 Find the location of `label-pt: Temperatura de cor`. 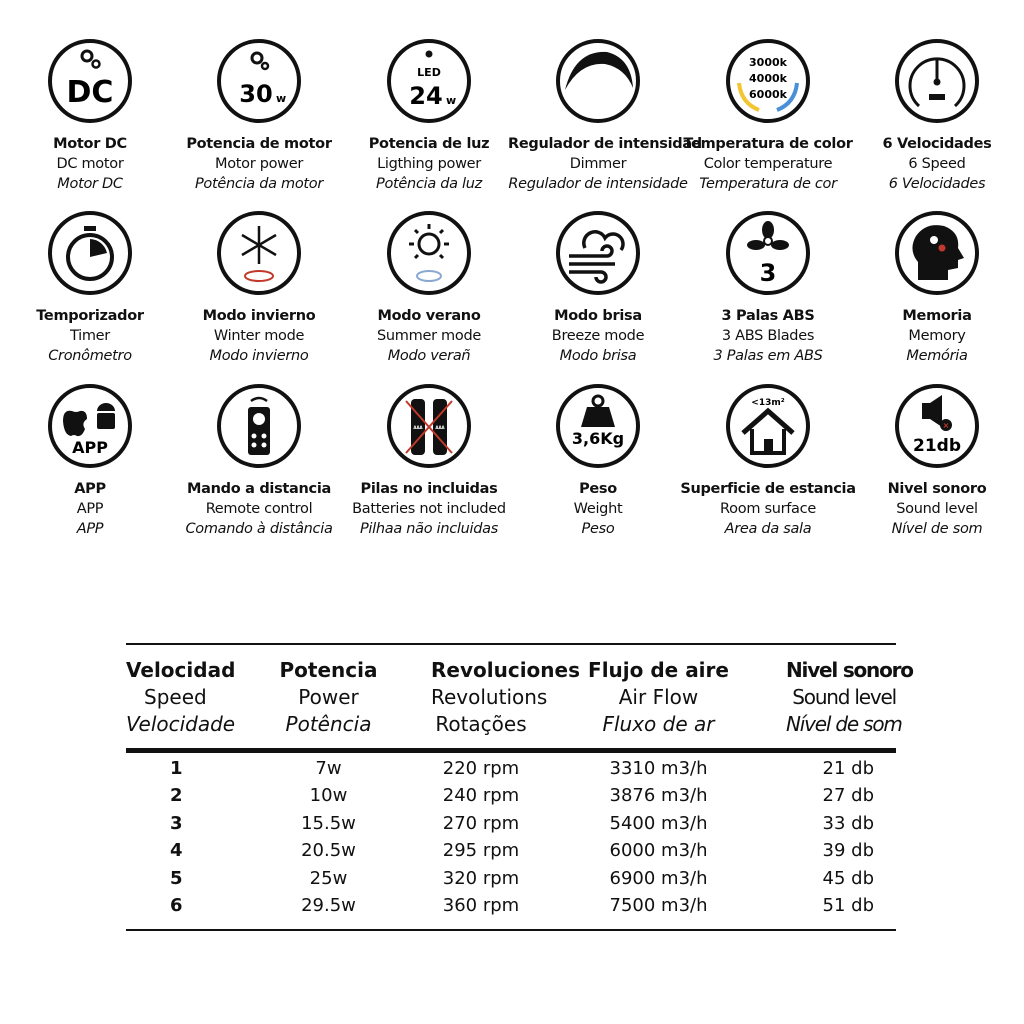

label-pt: Temperatura de cor is located at coordinates (768, 184).